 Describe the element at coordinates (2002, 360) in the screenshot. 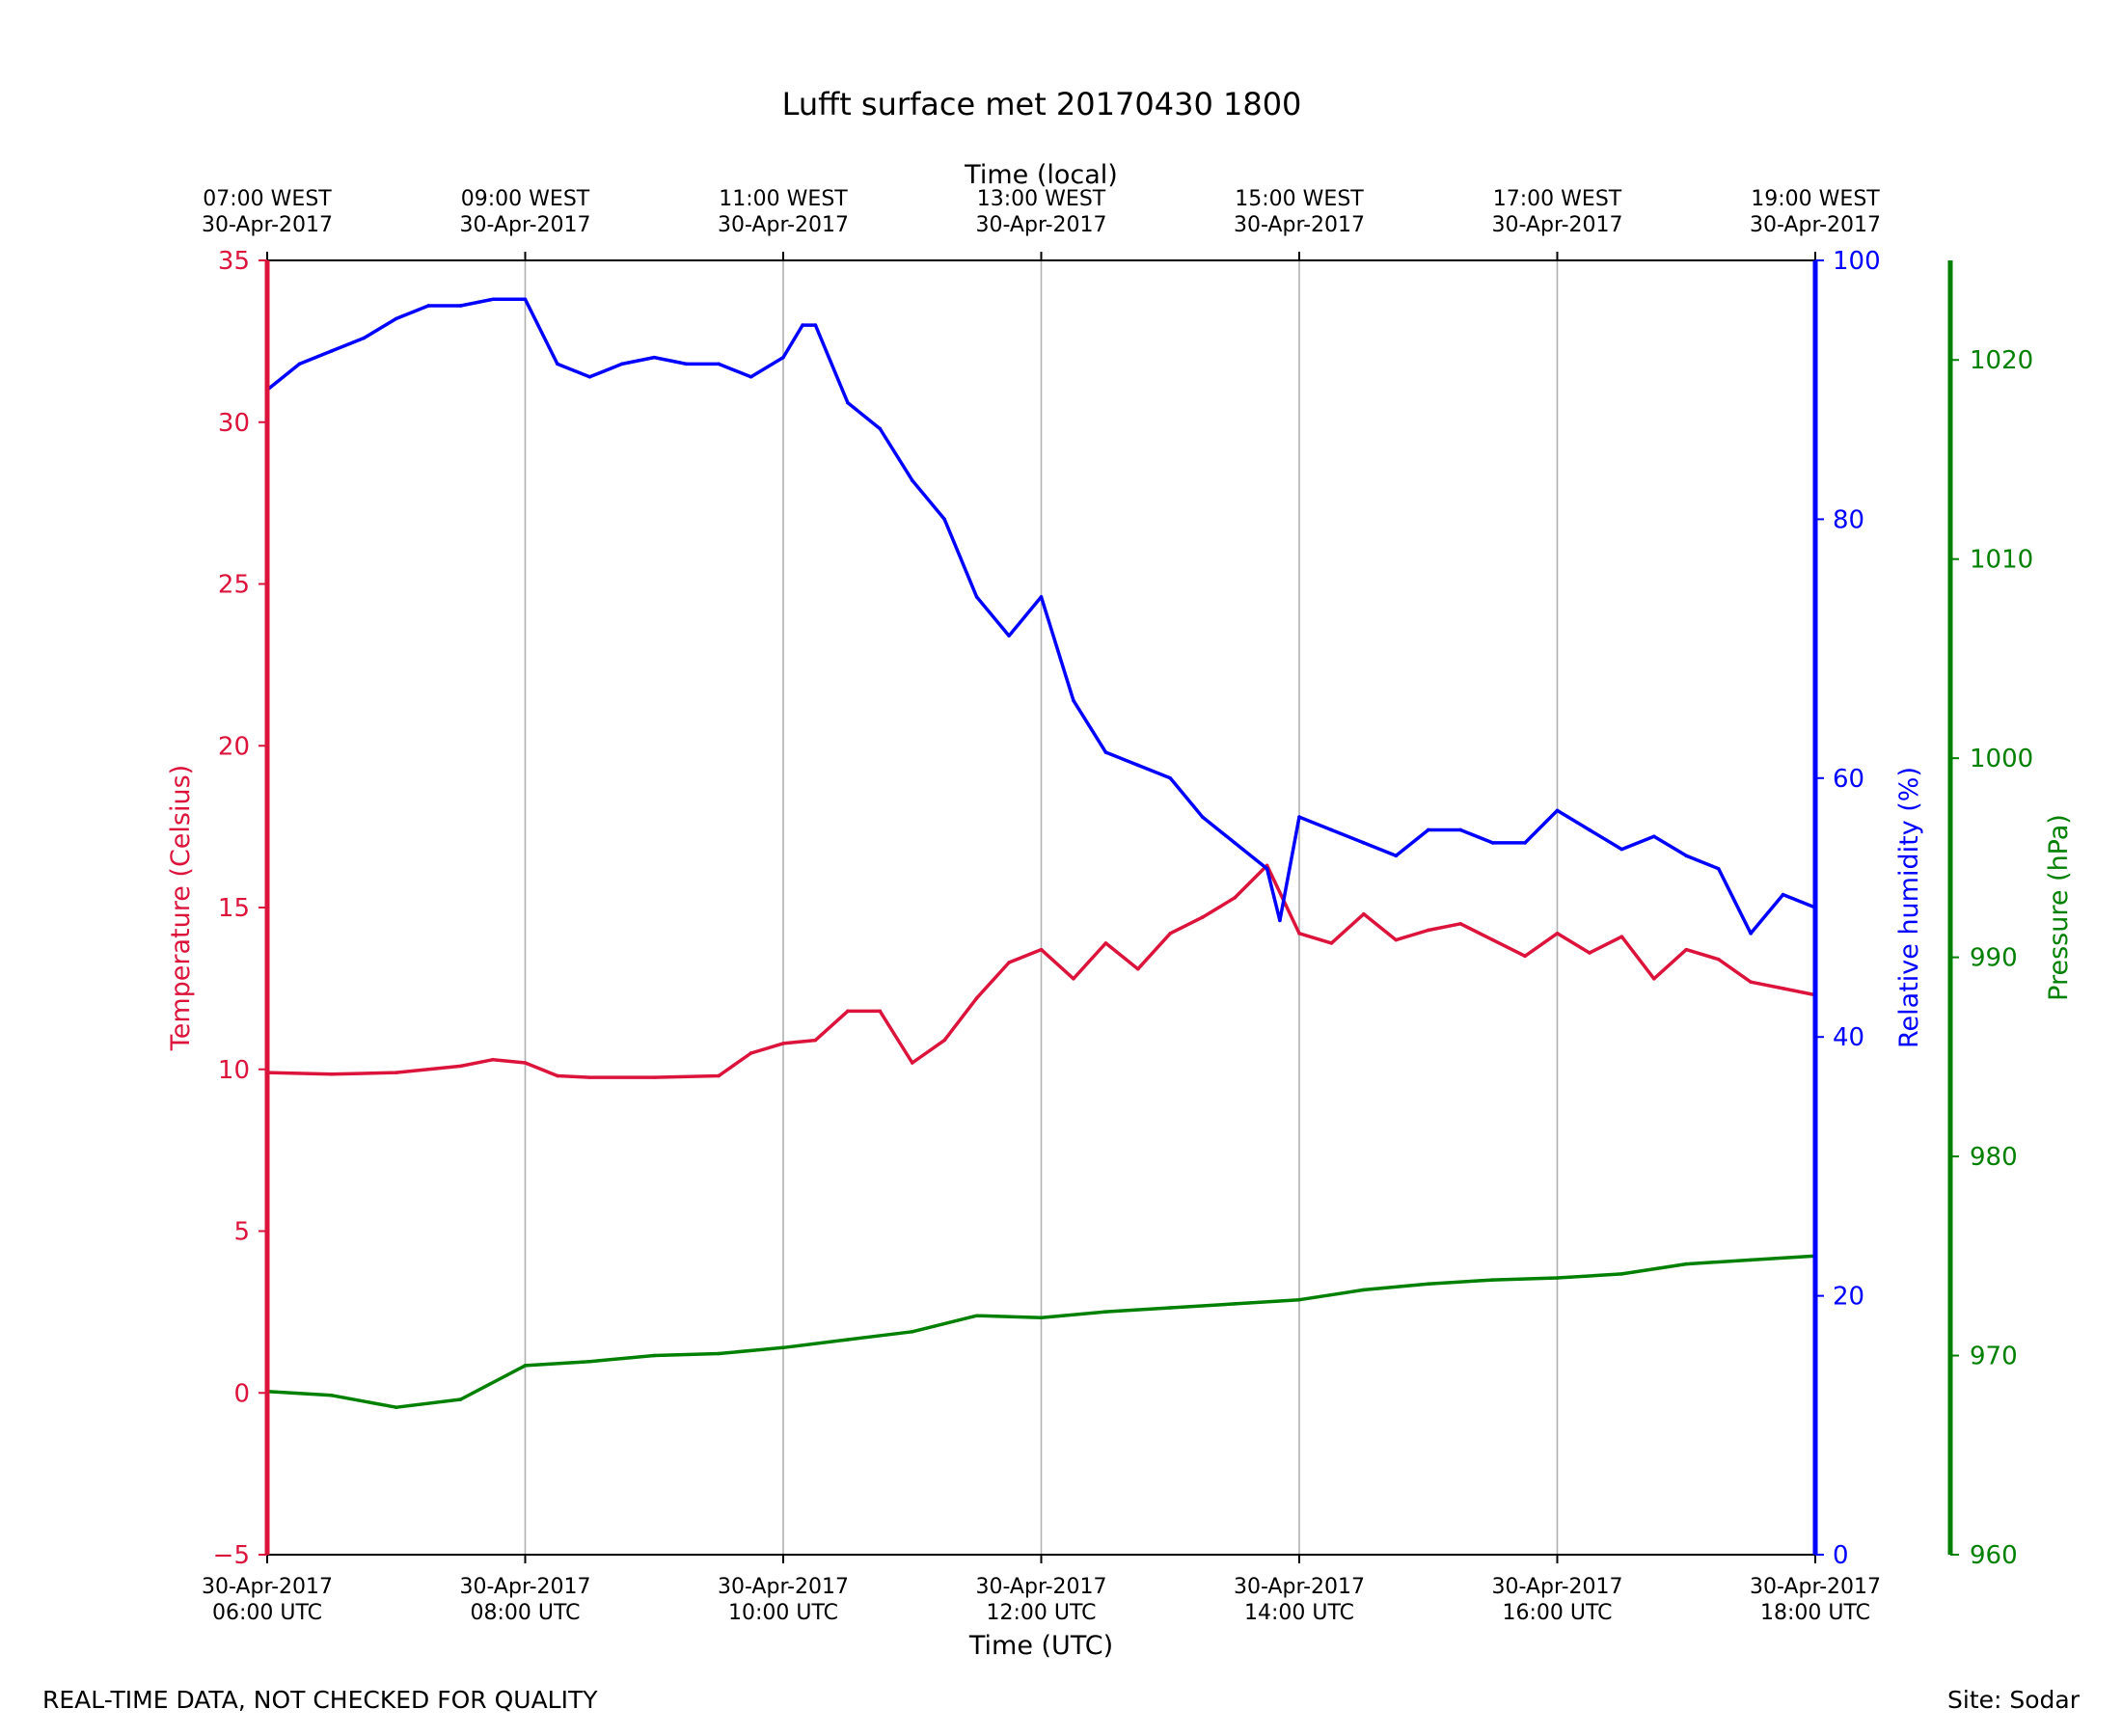

I see `pres-tick-label: 1020` at that location.